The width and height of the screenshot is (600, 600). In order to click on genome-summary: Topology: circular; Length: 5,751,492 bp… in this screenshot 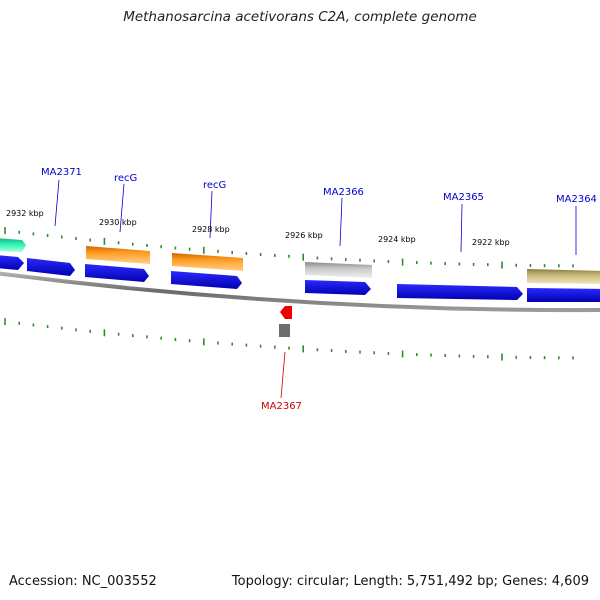, I will do `click(410, 581)`.